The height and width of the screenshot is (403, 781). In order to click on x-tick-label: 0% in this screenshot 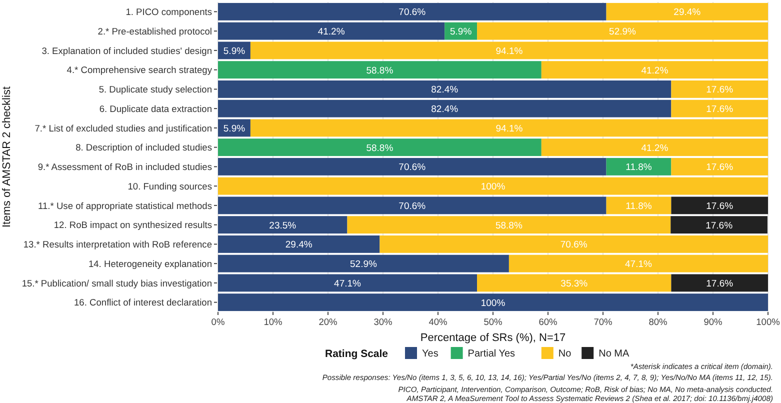, I will do `click(218, 322)`.